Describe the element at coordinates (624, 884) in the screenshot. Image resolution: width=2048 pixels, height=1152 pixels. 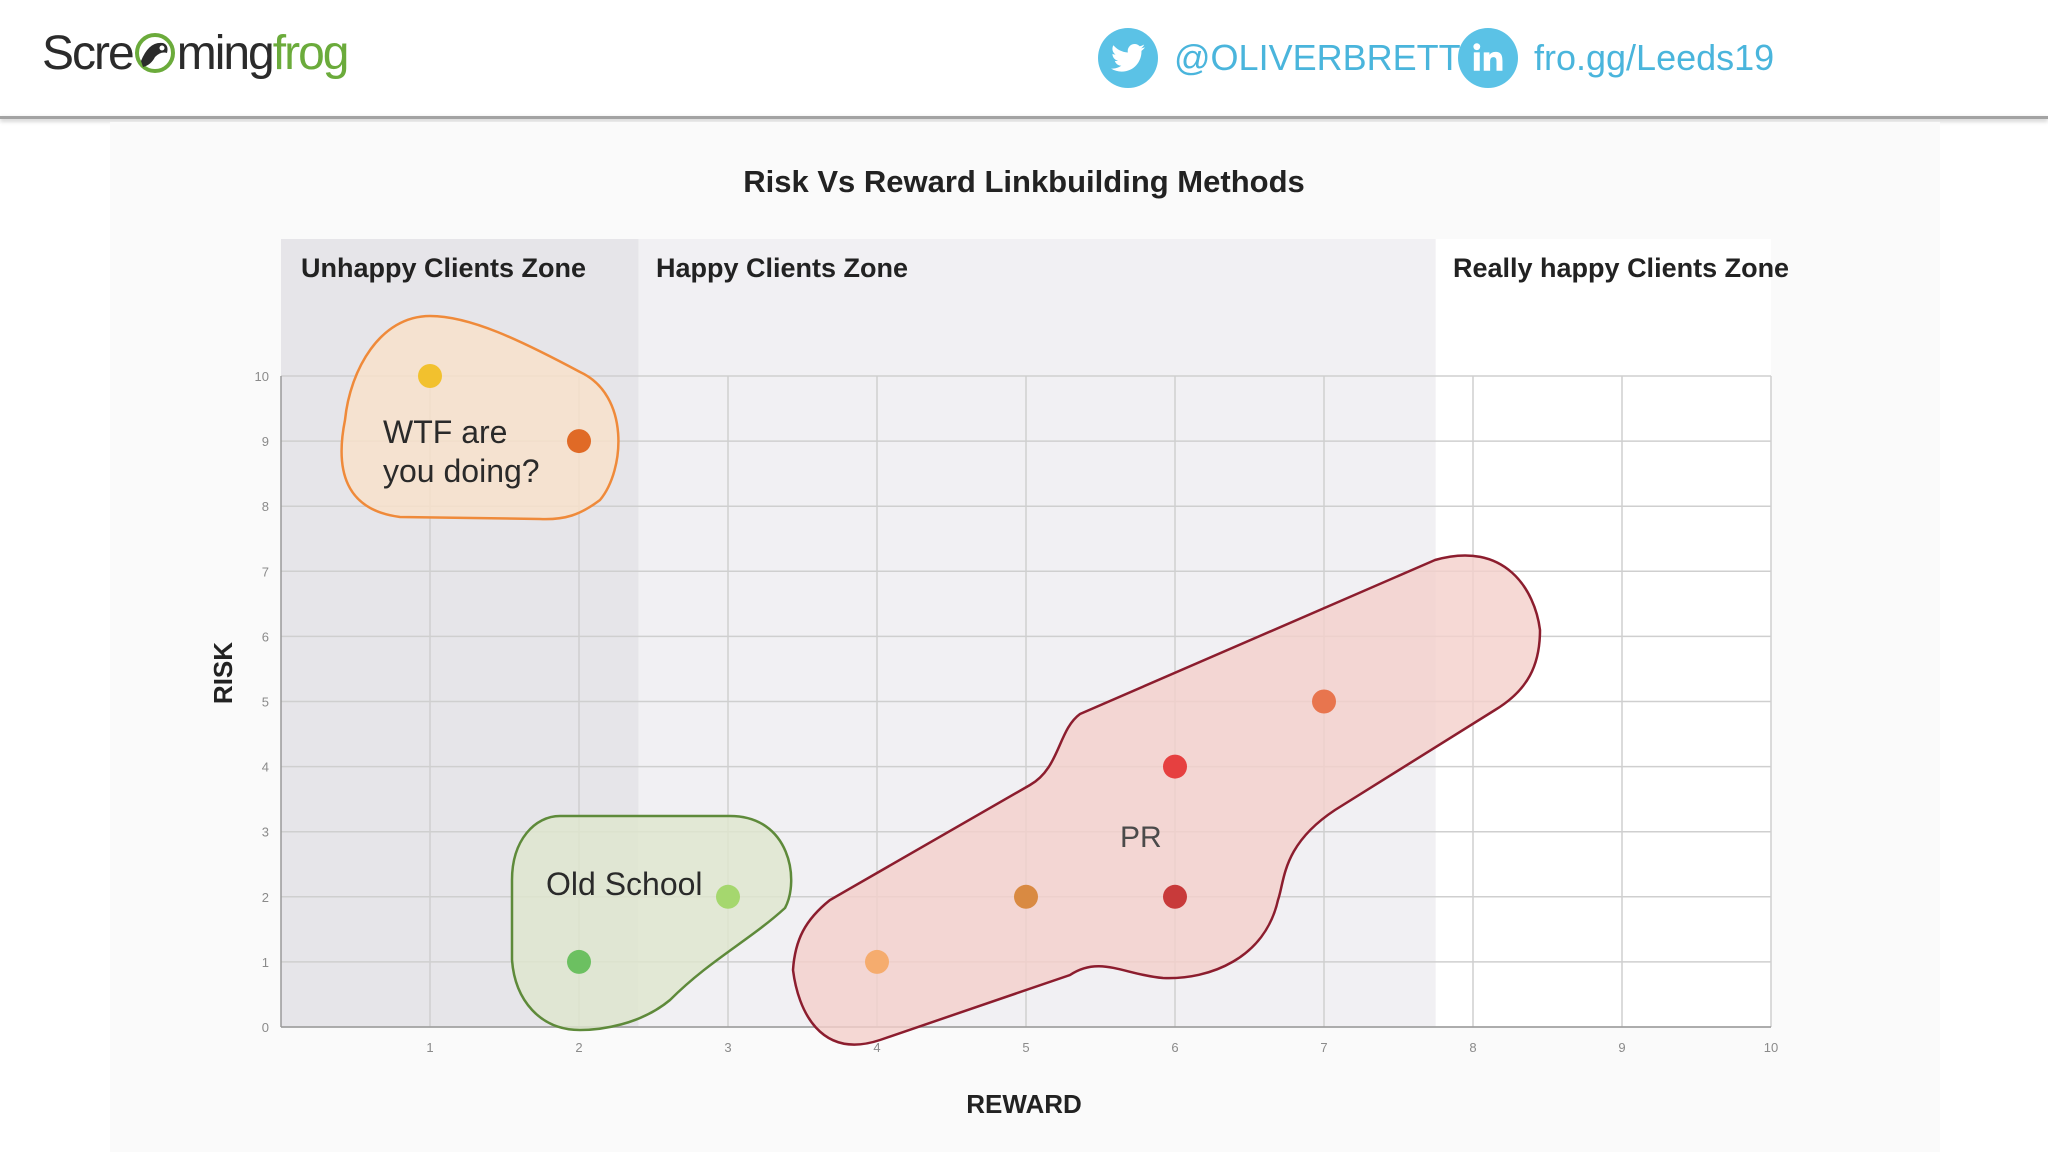
I see `group-label-old-school: Old School` at that location.